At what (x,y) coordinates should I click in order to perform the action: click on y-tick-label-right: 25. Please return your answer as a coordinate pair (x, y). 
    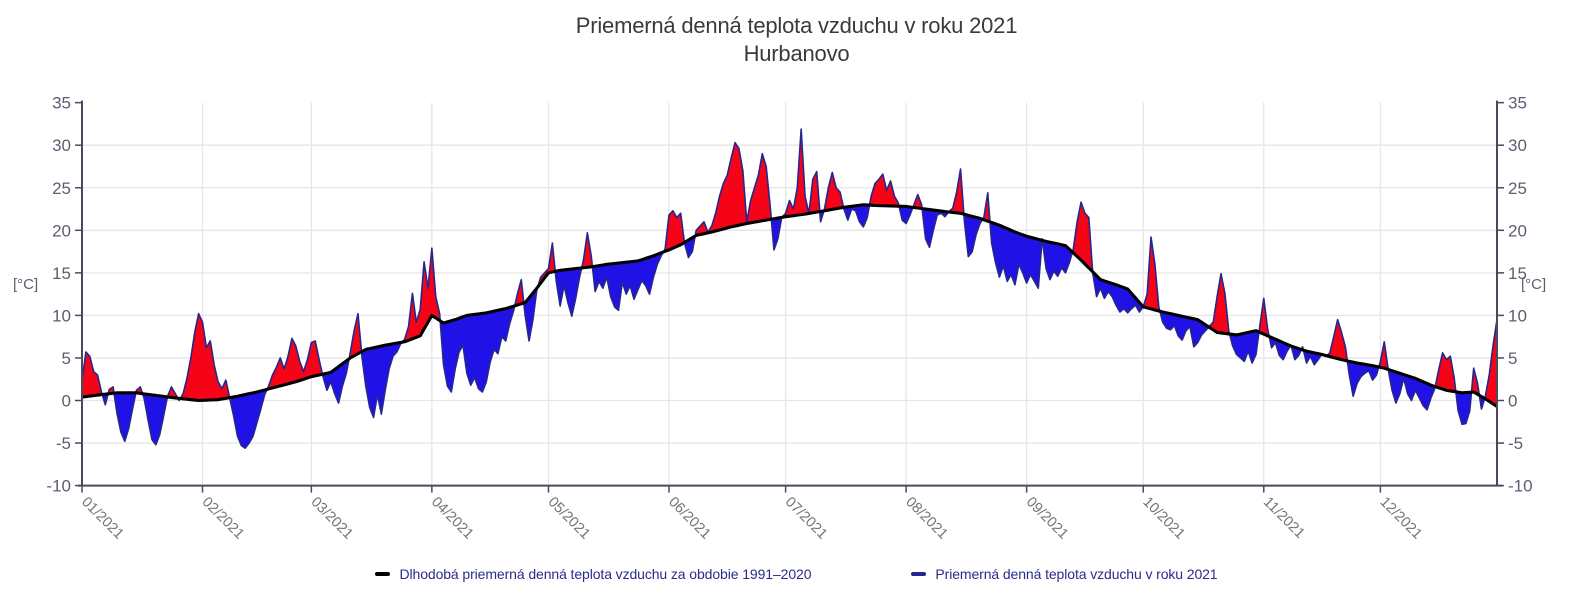
    Looking at the image, I should click on (1517, 188).